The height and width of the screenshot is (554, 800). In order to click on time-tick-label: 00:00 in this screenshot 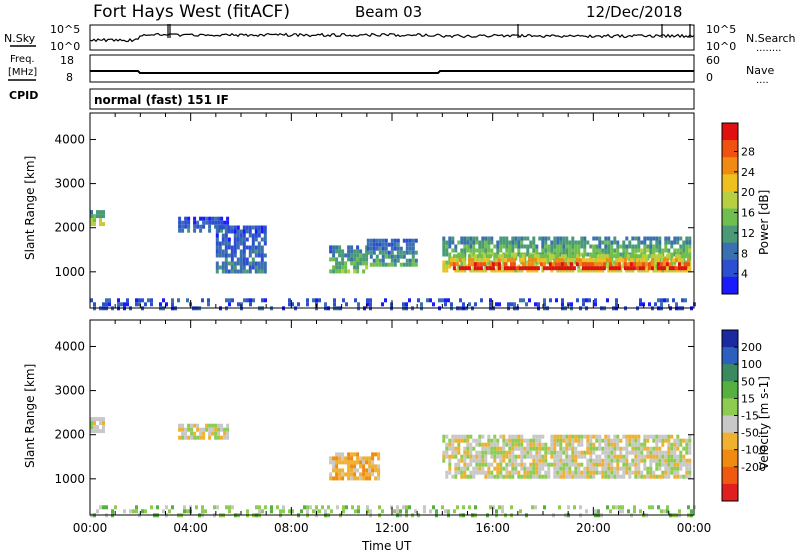, I will do `click(90, 528)`.